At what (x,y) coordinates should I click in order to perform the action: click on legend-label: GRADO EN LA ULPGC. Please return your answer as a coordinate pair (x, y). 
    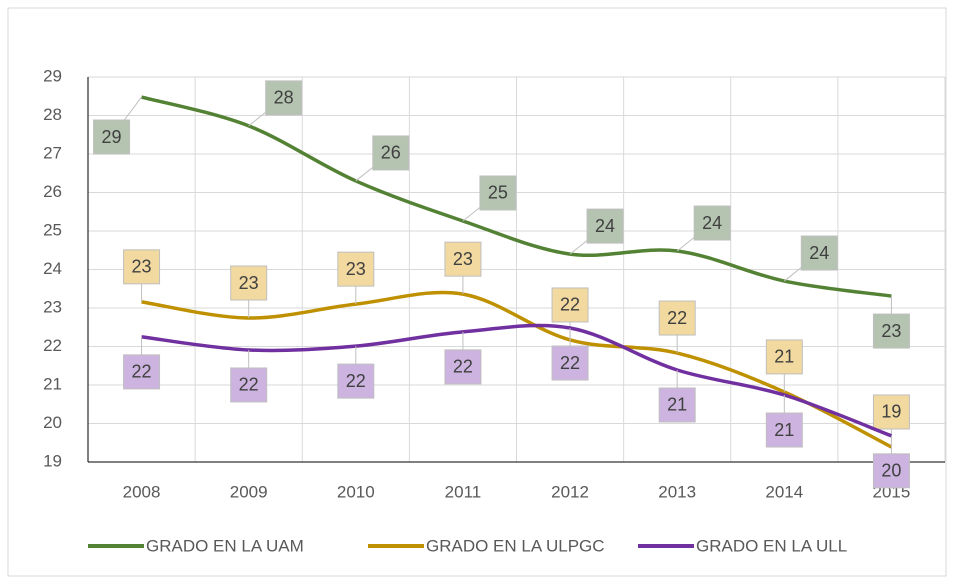
    Looking at the image, I should click on (515, 545).